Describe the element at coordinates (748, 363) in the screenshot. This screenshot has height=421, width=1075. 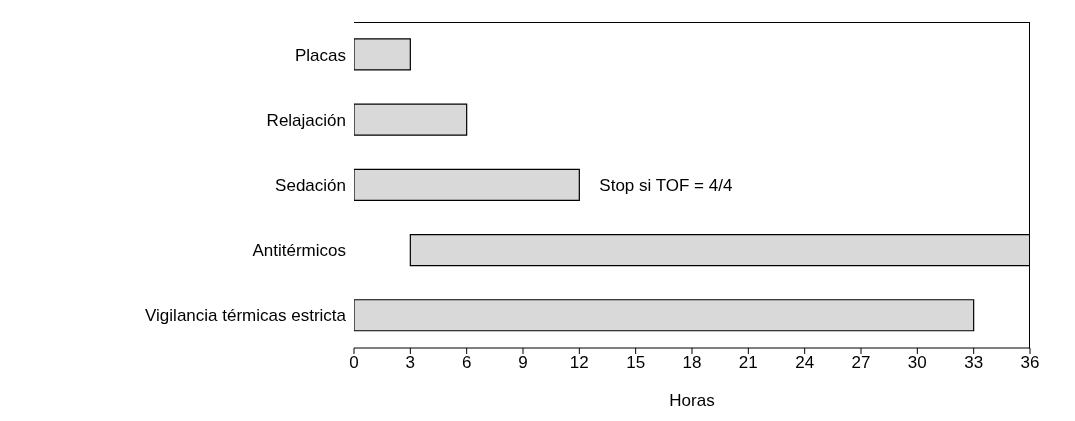
I see `x-tick-label: 21` at that location.